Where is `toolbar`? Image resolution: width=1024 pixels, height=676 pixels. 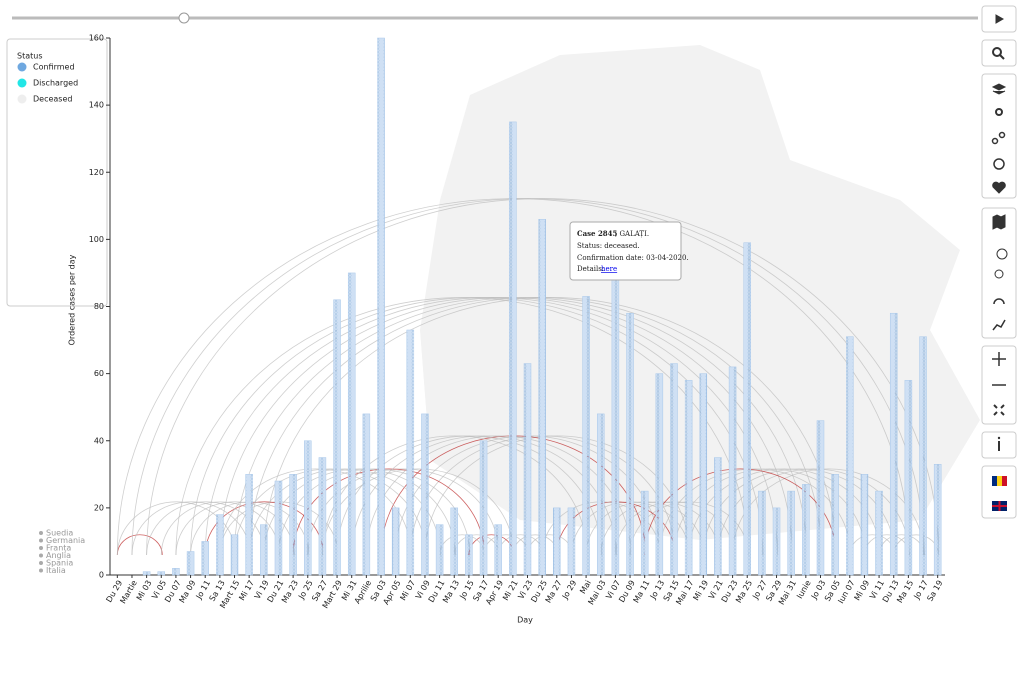 toolbar is located at coordinates (999, 262).